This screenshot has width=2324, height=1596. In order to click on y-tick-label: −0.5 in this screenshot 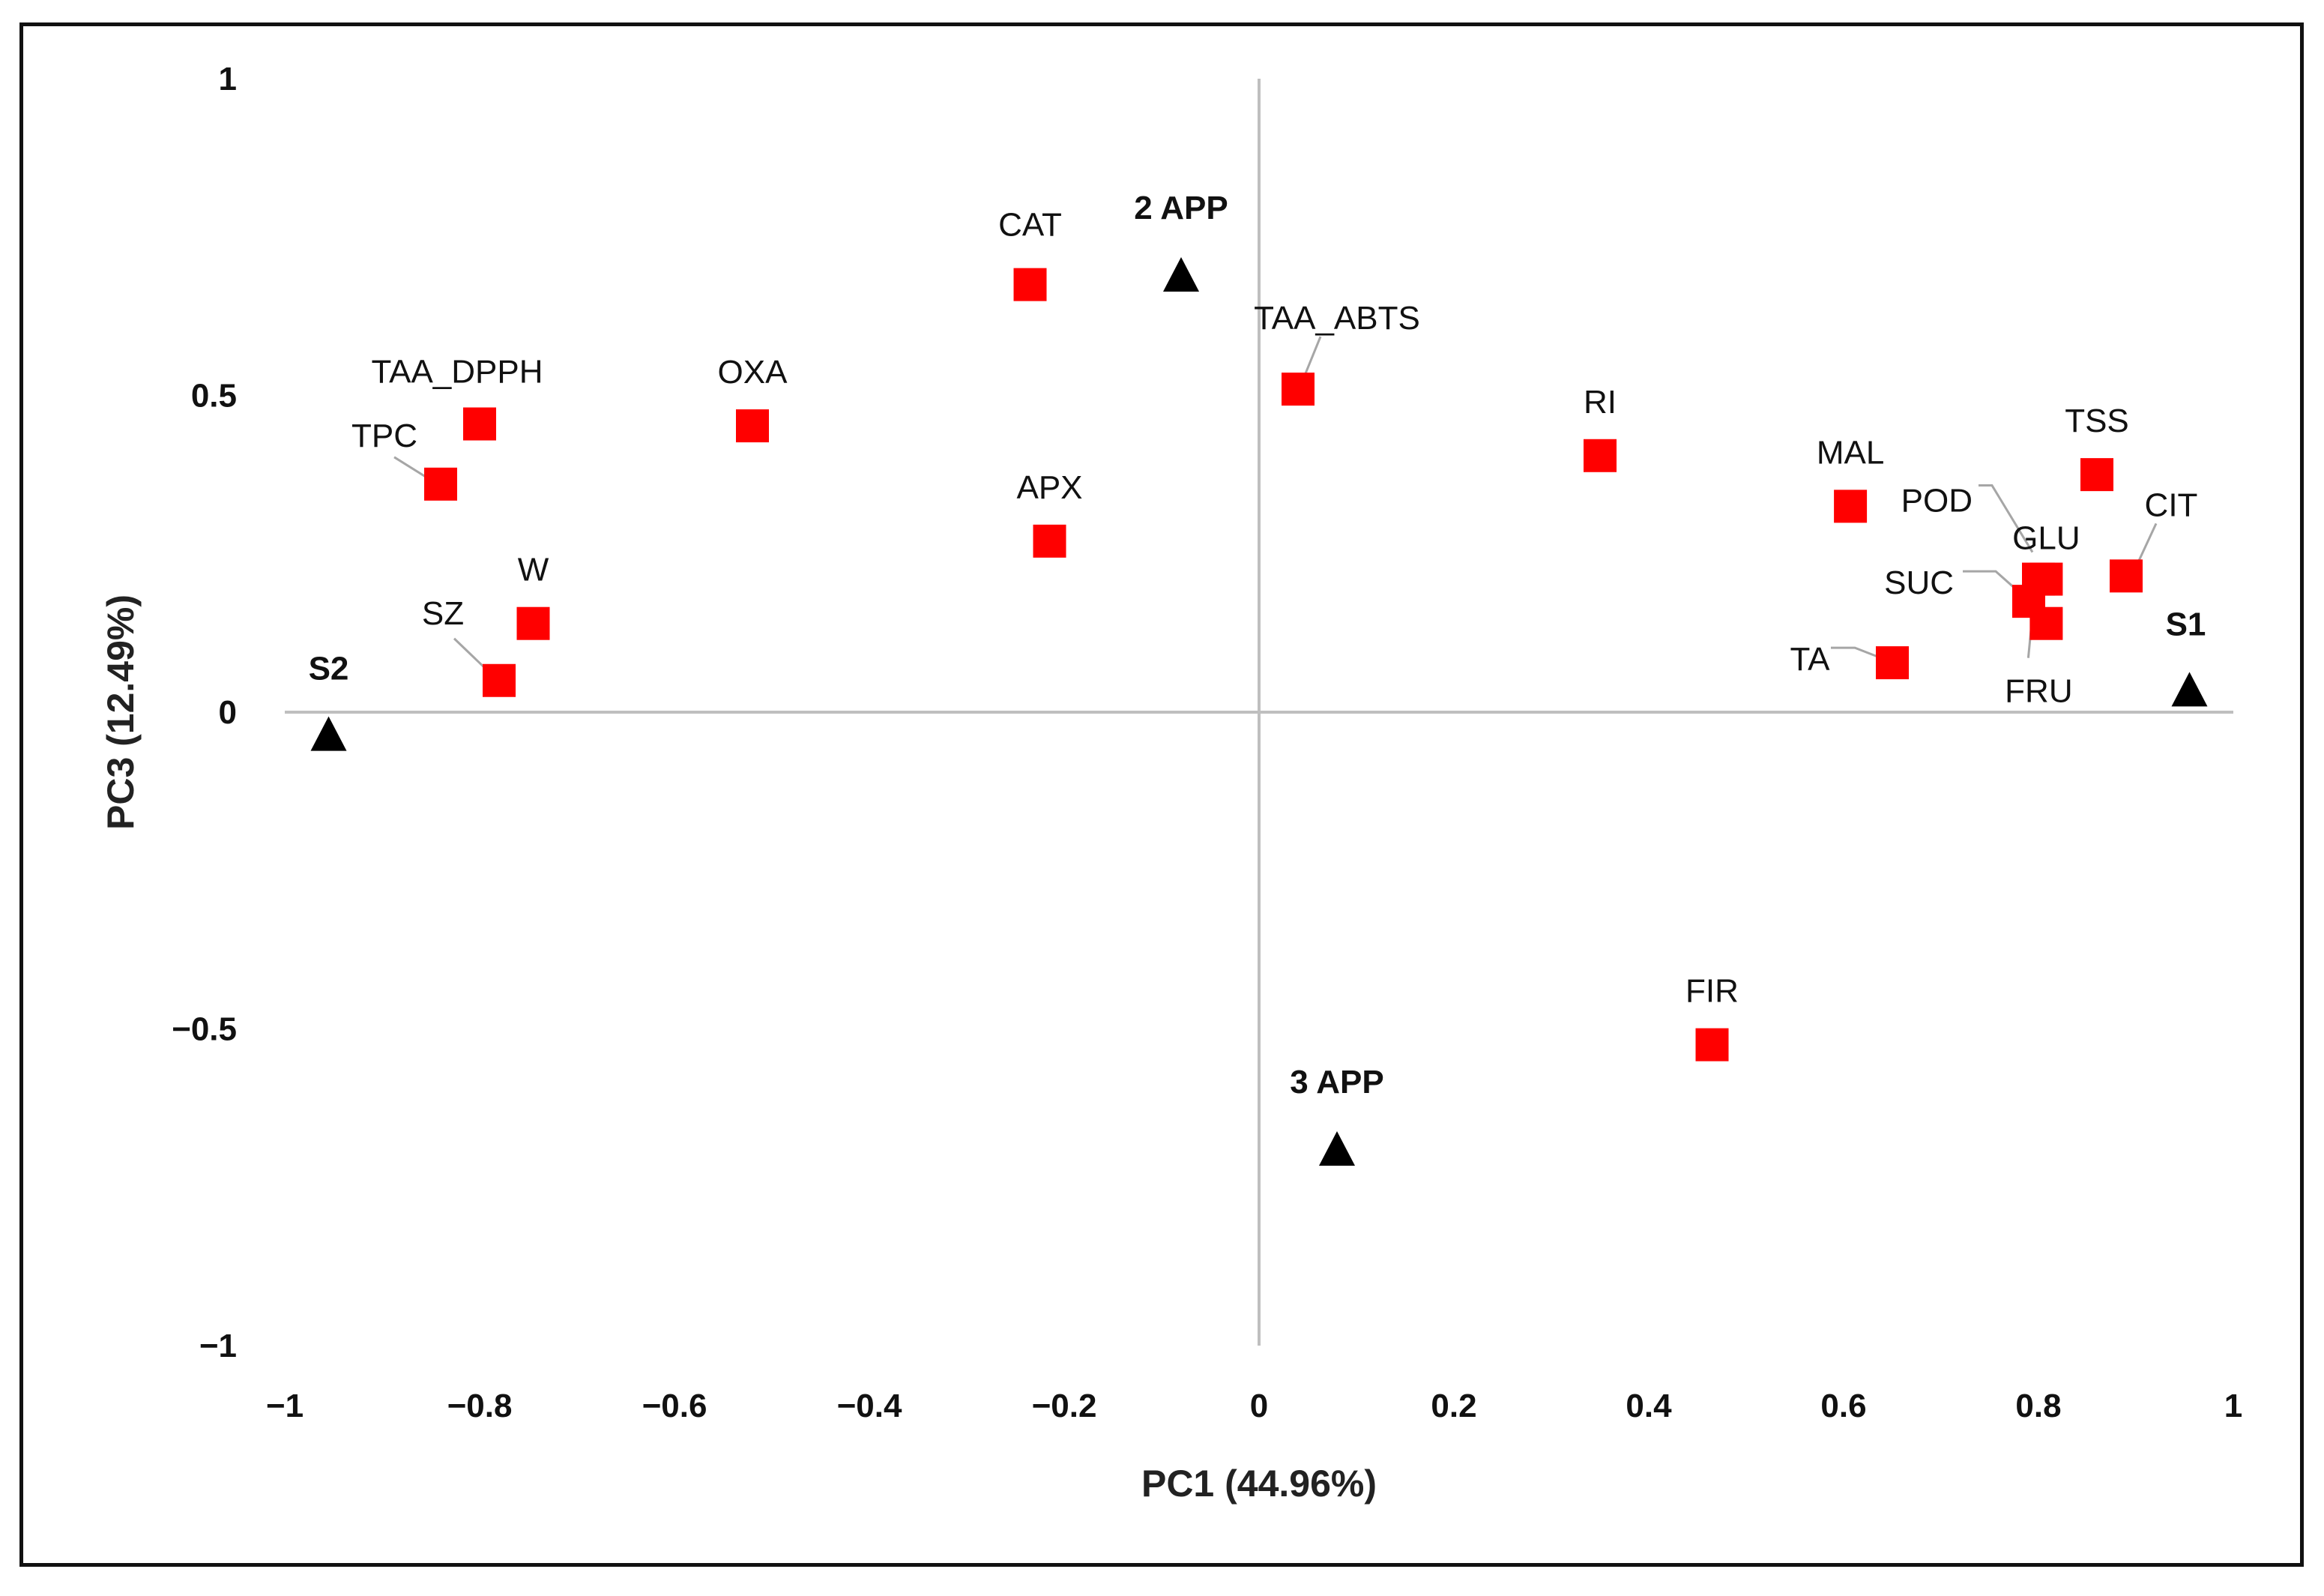, I will do `click(204, 1029)`.